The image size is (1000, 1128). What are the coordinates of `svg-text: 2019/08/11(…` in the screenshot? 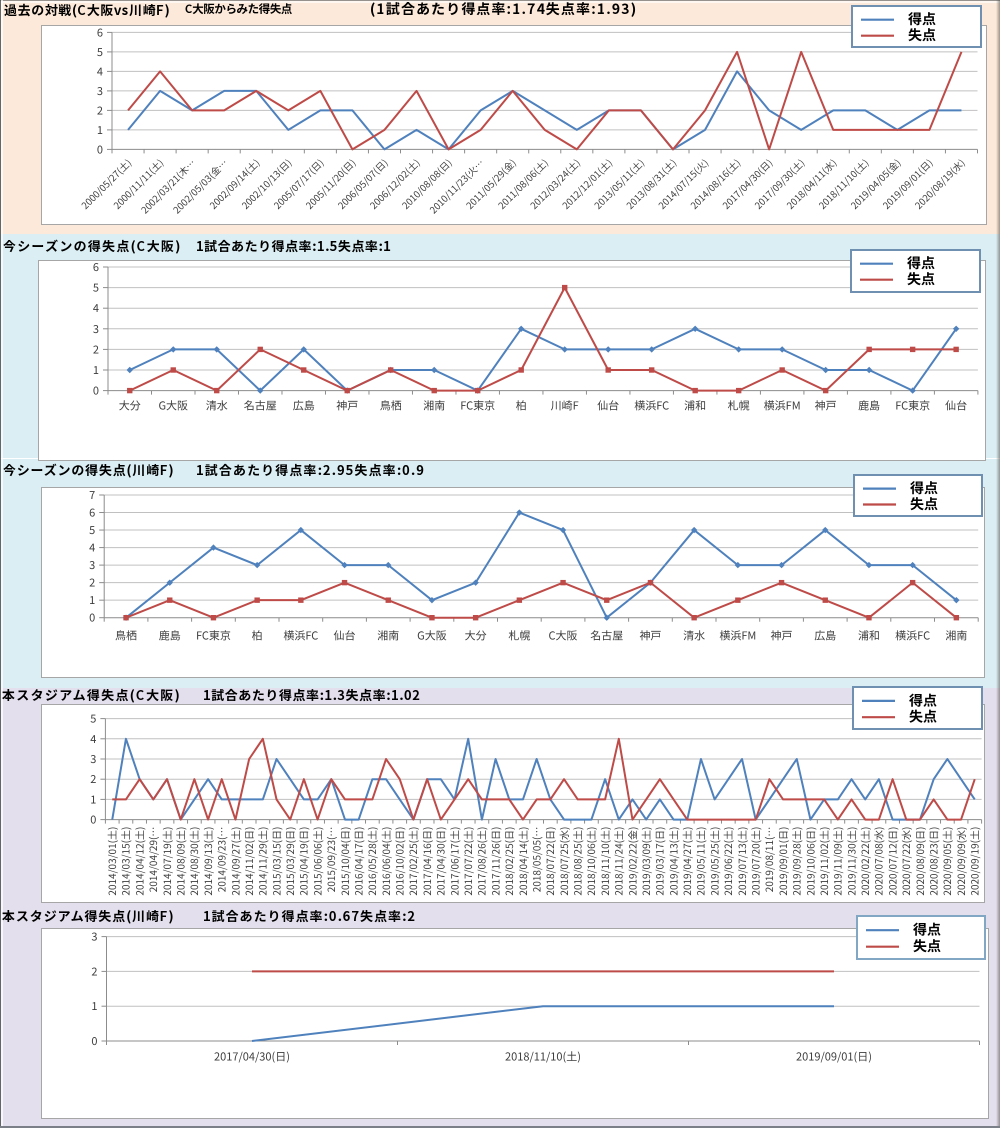 It's located at (768, 860).